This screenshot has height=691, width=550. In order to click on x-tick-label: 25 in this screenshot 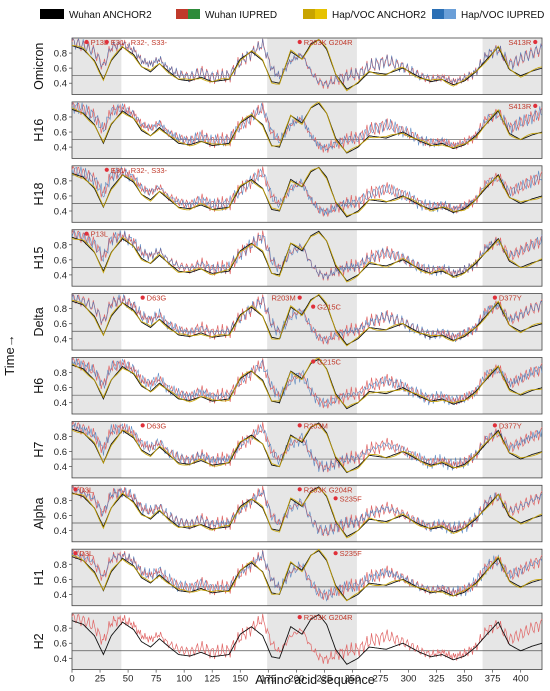, I will do `click(100, 679)`.